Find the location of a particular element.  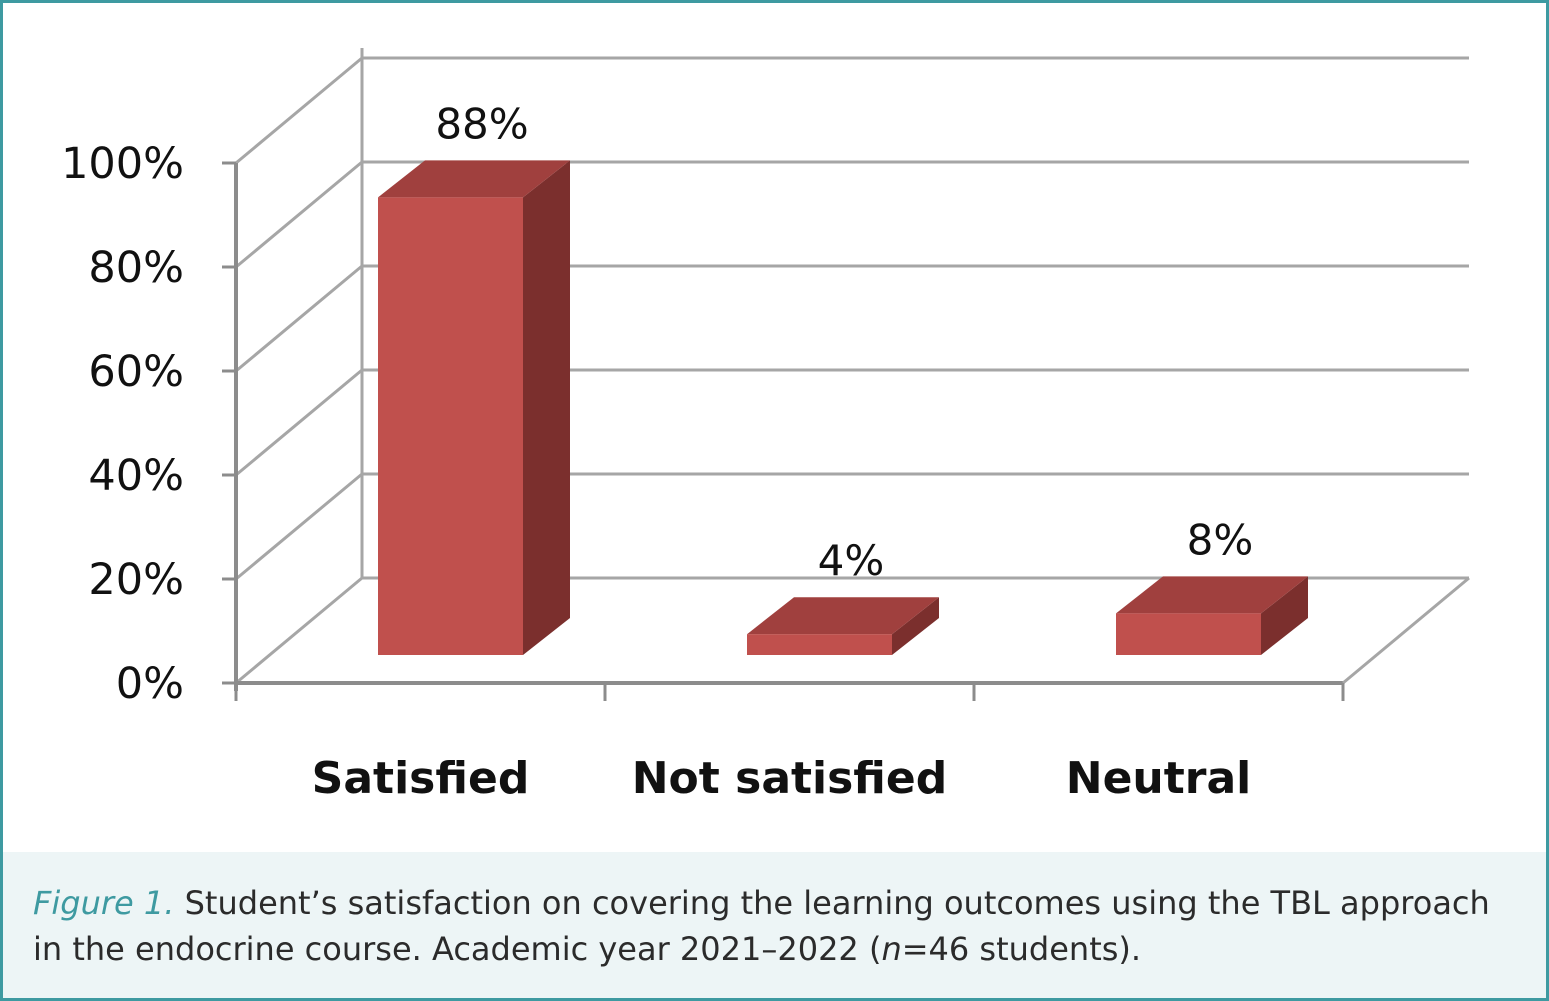

y-tick-label-20: 20% is located at coordinates (136, 580).